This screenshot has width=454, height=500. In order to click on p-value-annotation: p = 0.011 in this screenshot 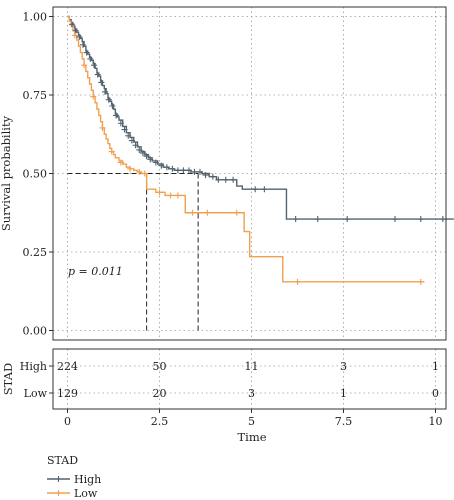, I will do `click(95, 271)`.